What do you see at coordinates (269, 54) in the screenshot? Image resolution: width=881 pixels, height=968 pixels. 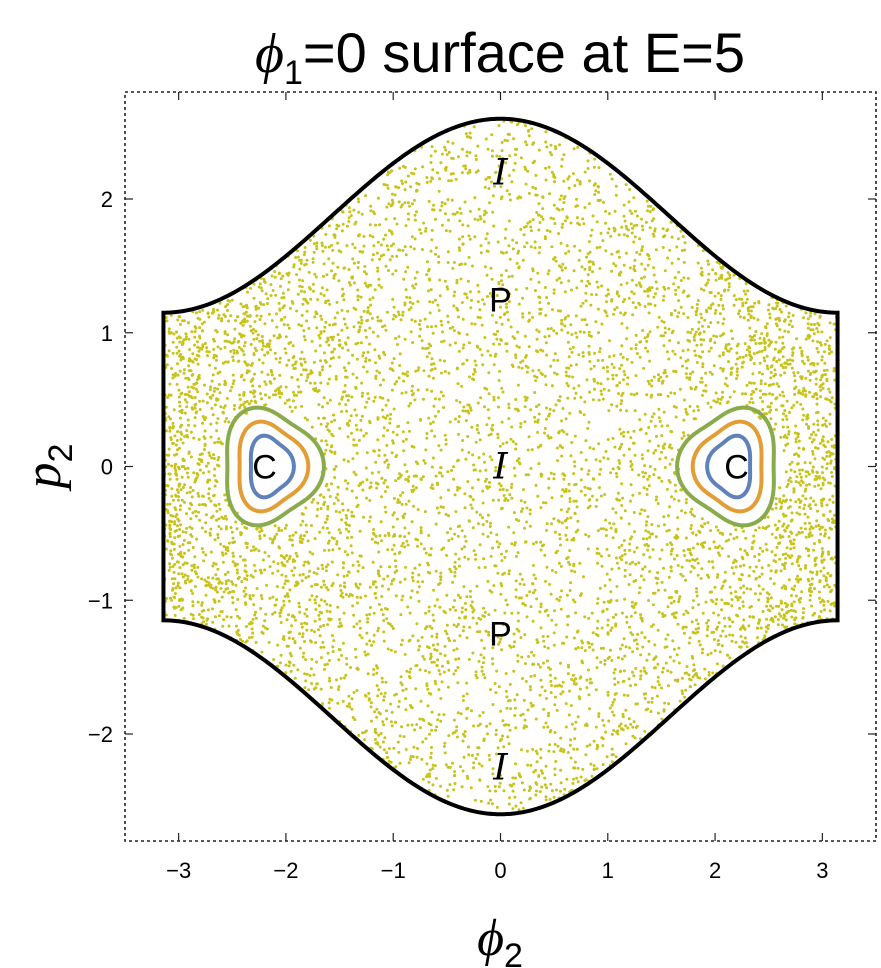 I see `title-symbol: ϕ` at bounding box center [269, 54].